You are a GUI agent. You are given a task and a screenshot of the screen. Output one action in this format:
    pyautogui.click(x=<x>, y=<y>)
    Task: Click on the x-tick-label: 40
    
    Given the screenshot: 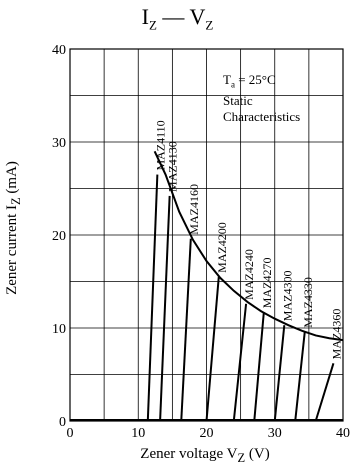 What is the action you would take?
    pyautogui.click(x=343, y=433)
    